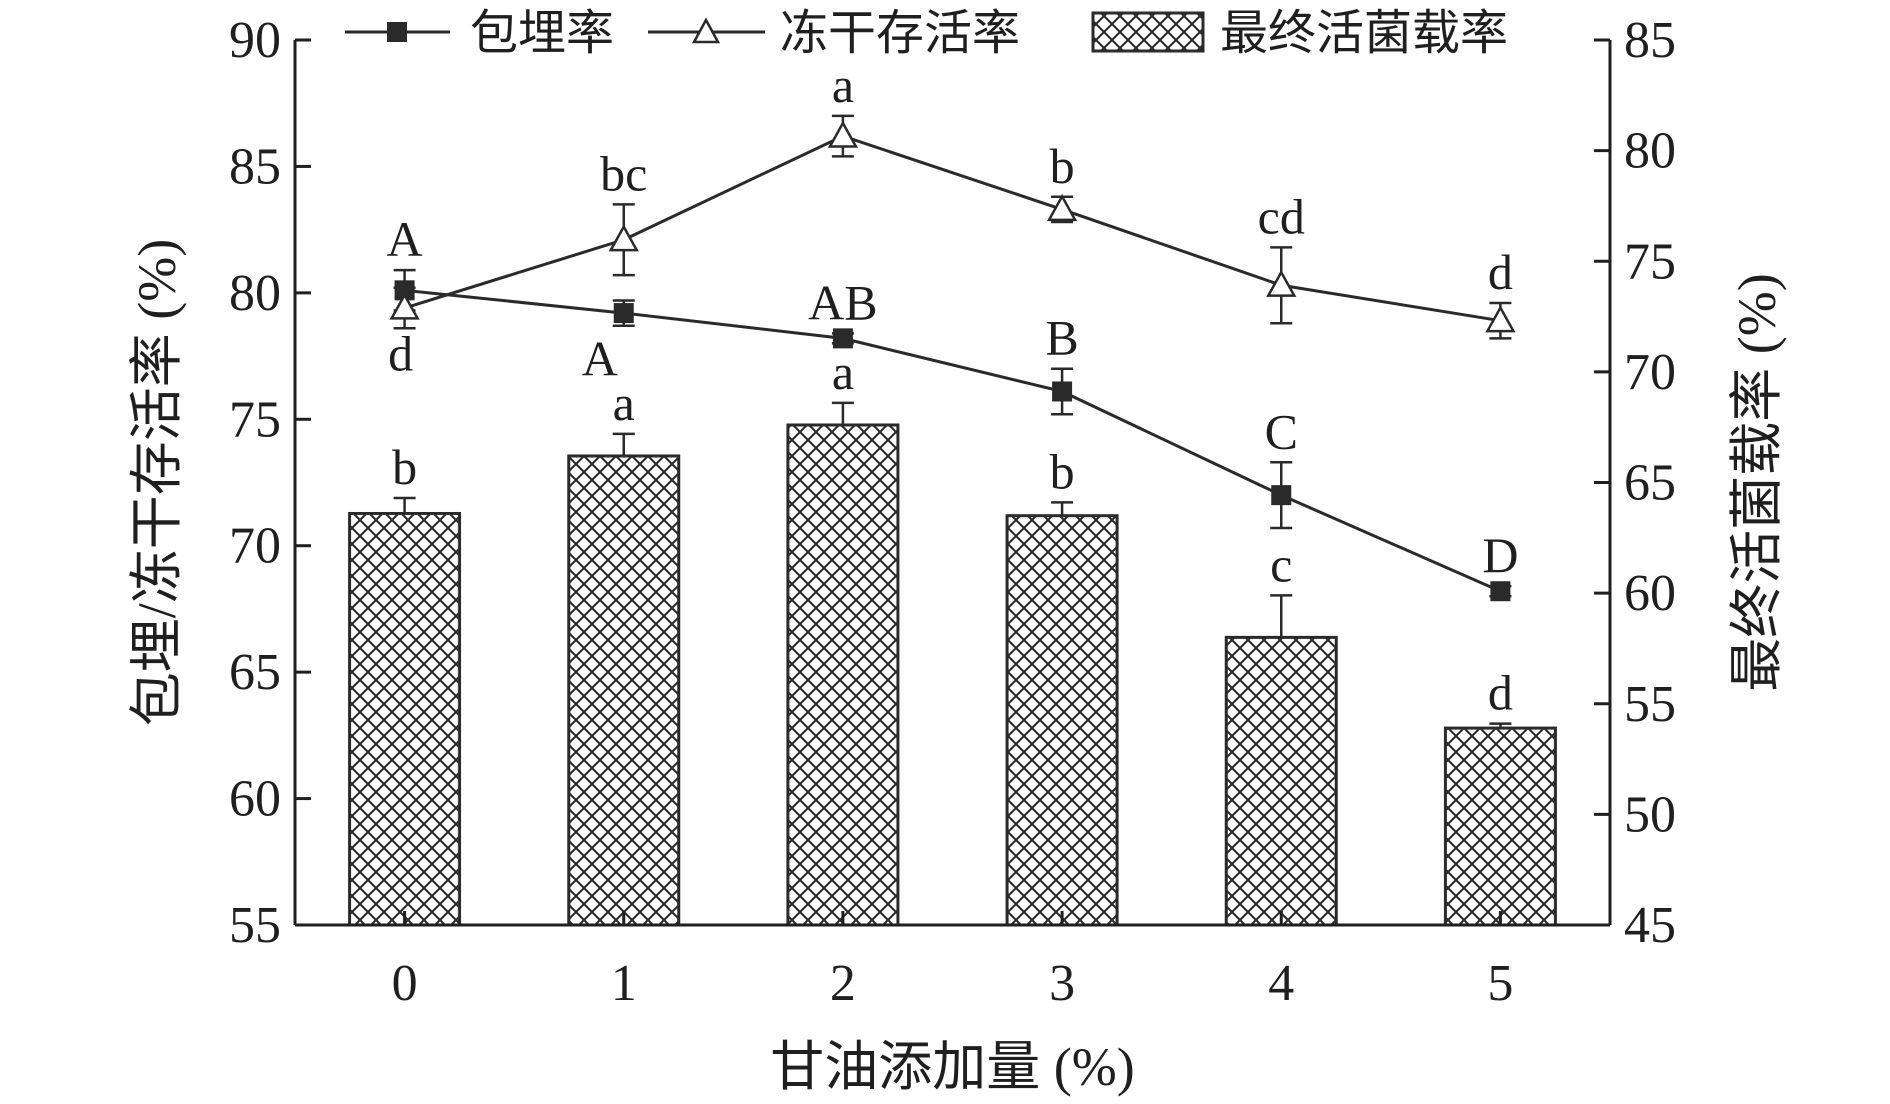 The width and height of the screenshot is (1890, 1104). I want to click on y-right-tick-label-2: 55, so click(1650, 704).